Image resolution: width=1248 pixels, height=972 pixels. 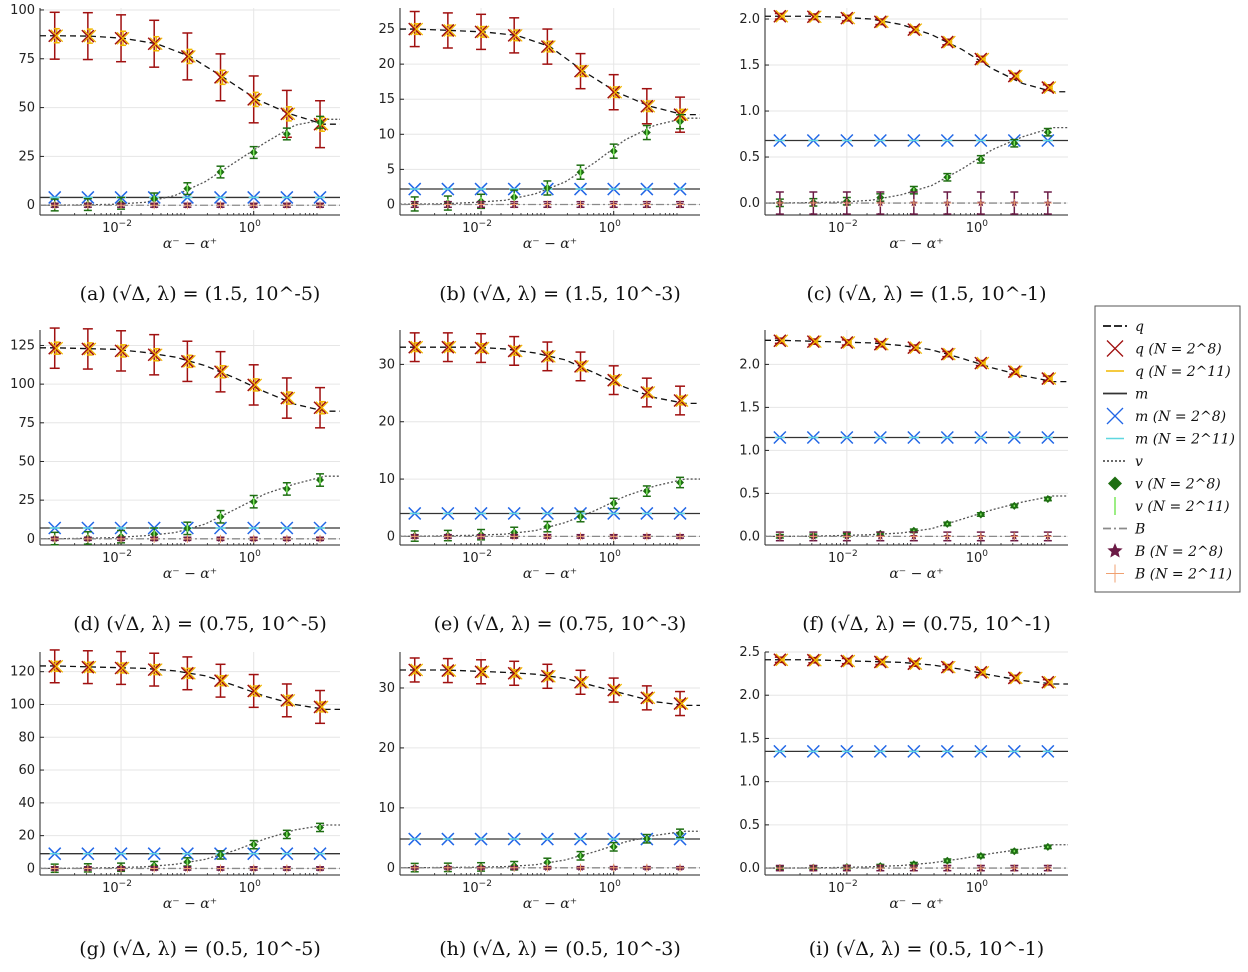 I want to click on y-tick-label: 50, so click(x=26, y=108).